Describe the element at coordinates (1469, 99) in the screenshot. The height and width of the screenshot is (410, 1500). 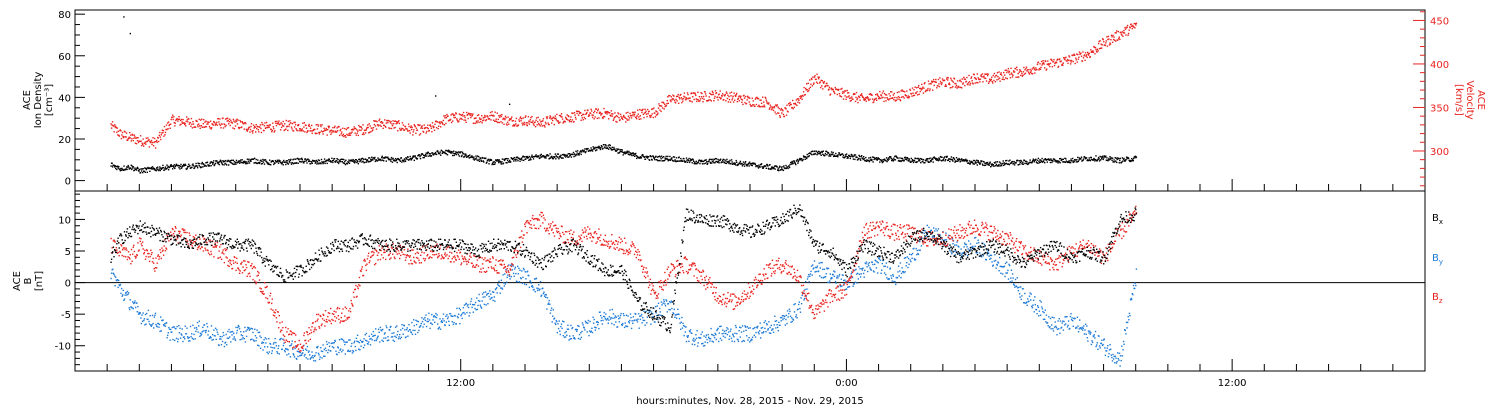
I see `velocity-axis-label: ACE Velocity [km/s]` at that location.